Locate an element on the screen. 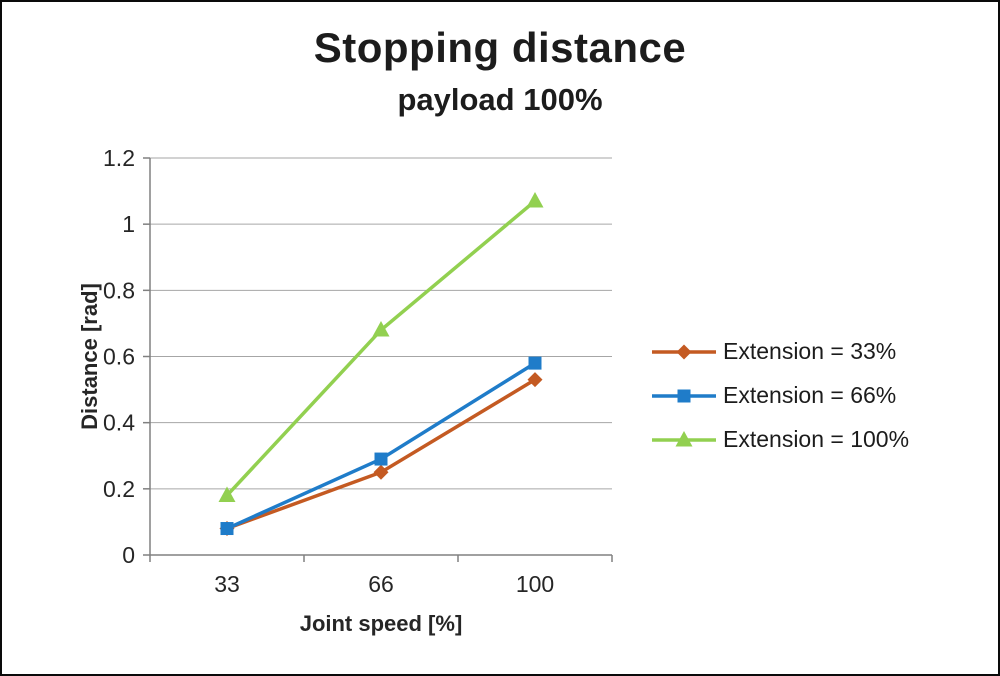  x-tick-label: 100 is located at coordinates (535, 584).